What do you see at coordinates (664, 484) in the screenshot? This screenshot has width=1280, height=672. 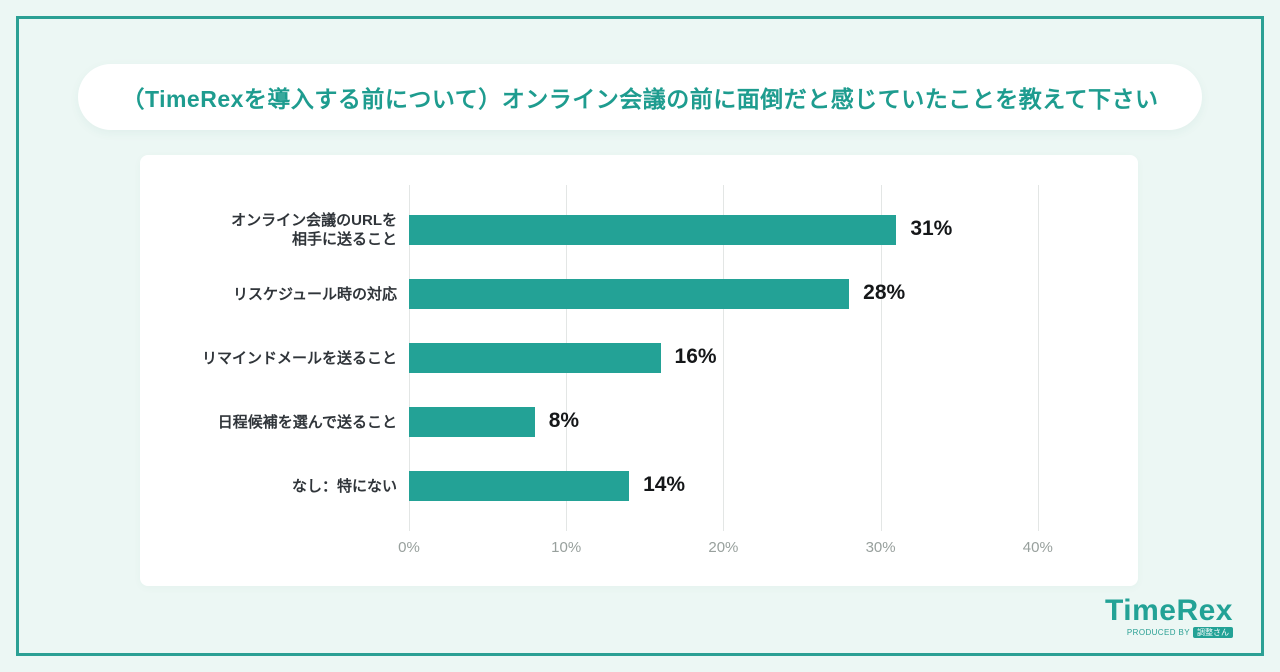 I see `value-label: 14%` at bounding box center [664, 484].